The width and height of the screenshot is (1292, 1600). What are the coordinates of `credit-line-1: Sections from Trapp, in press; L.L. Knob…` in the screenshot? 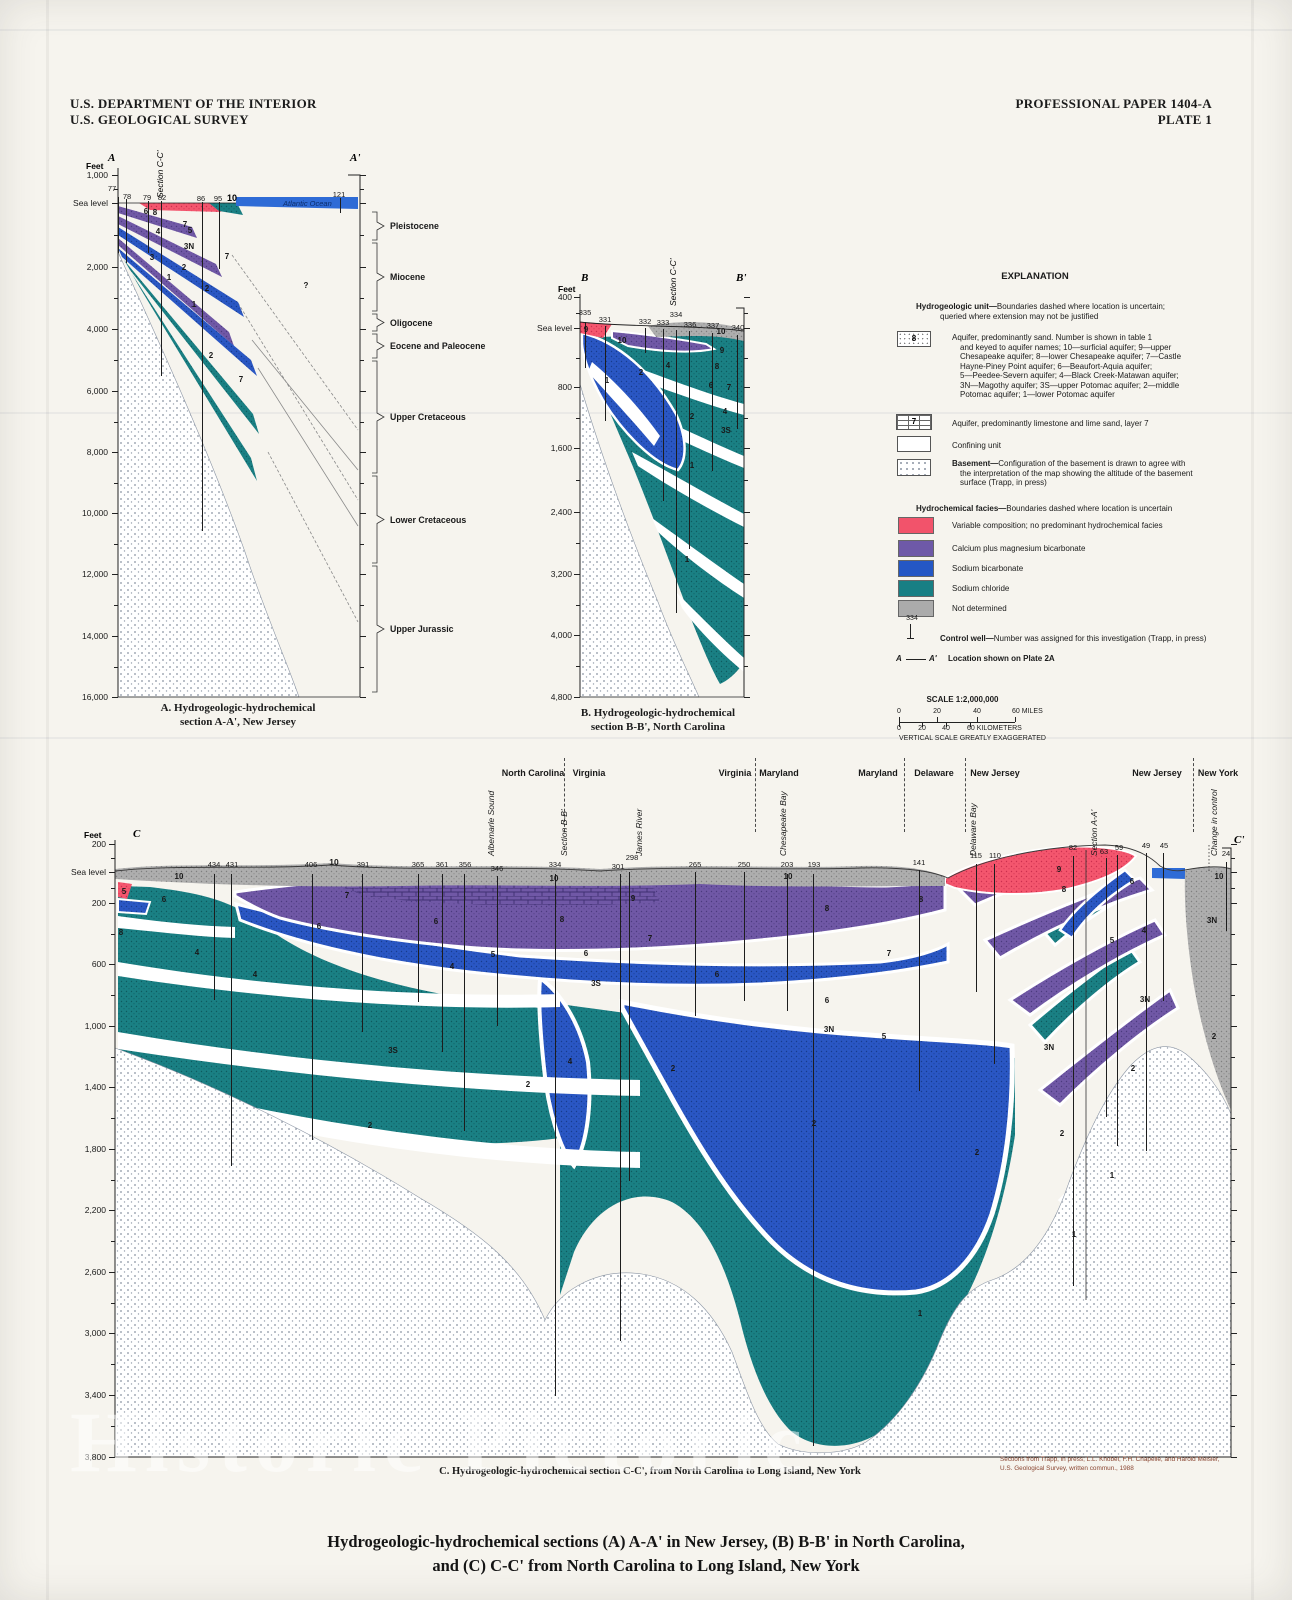 It's located at (1110, 1459).